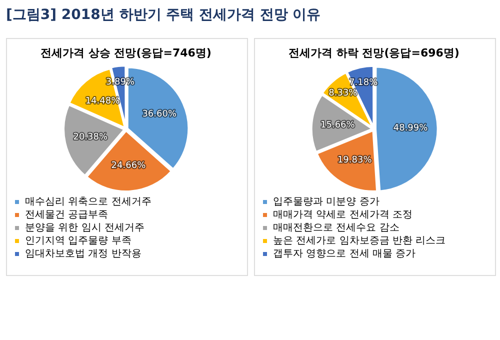  What do you see at coordinates (410, 128) in the screenshot?
I see `data-label: 48.99%` at bounding box center [410, 128].